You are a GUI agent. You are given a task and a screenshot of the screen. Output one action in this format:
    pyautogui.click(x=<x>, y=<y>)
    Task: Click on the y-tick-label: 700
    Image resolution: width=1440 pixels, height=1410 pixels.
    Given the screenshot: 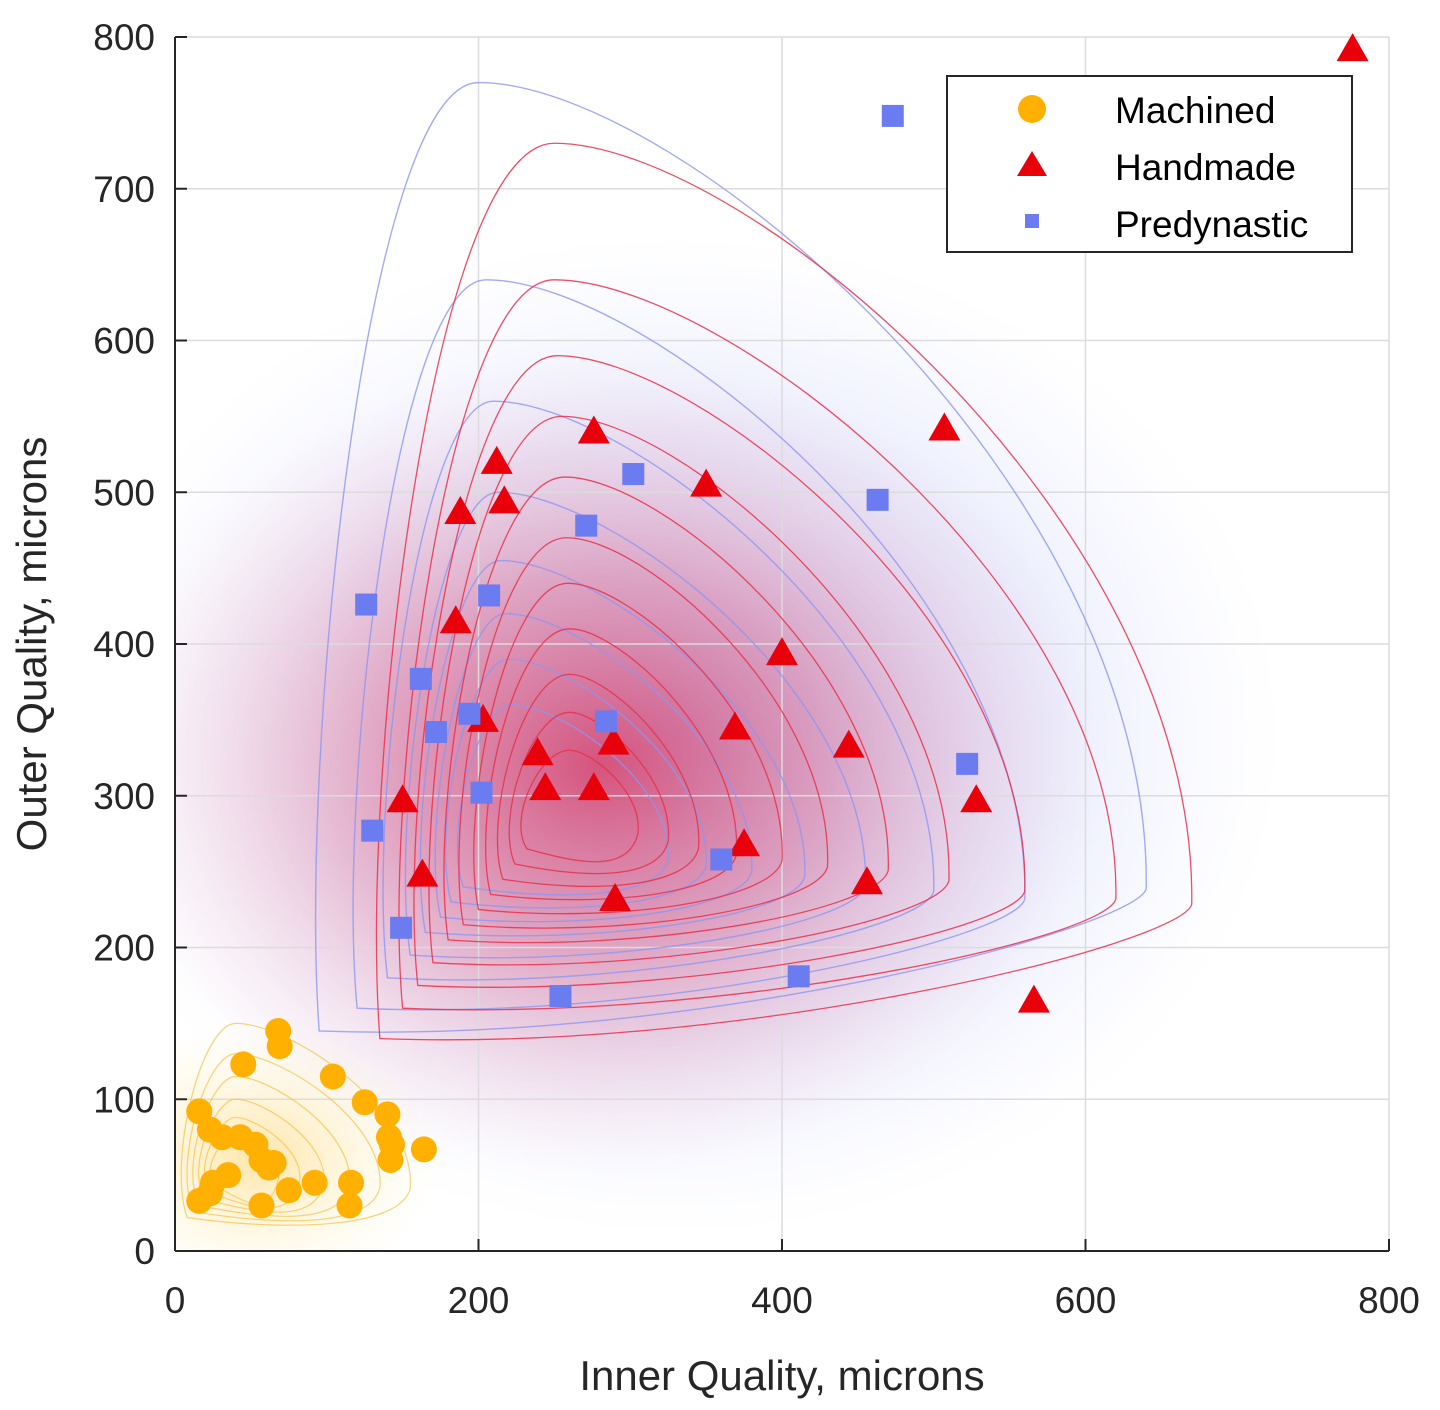 What is the action you would take?
    pyautogui.click(x=124, y=189)
    